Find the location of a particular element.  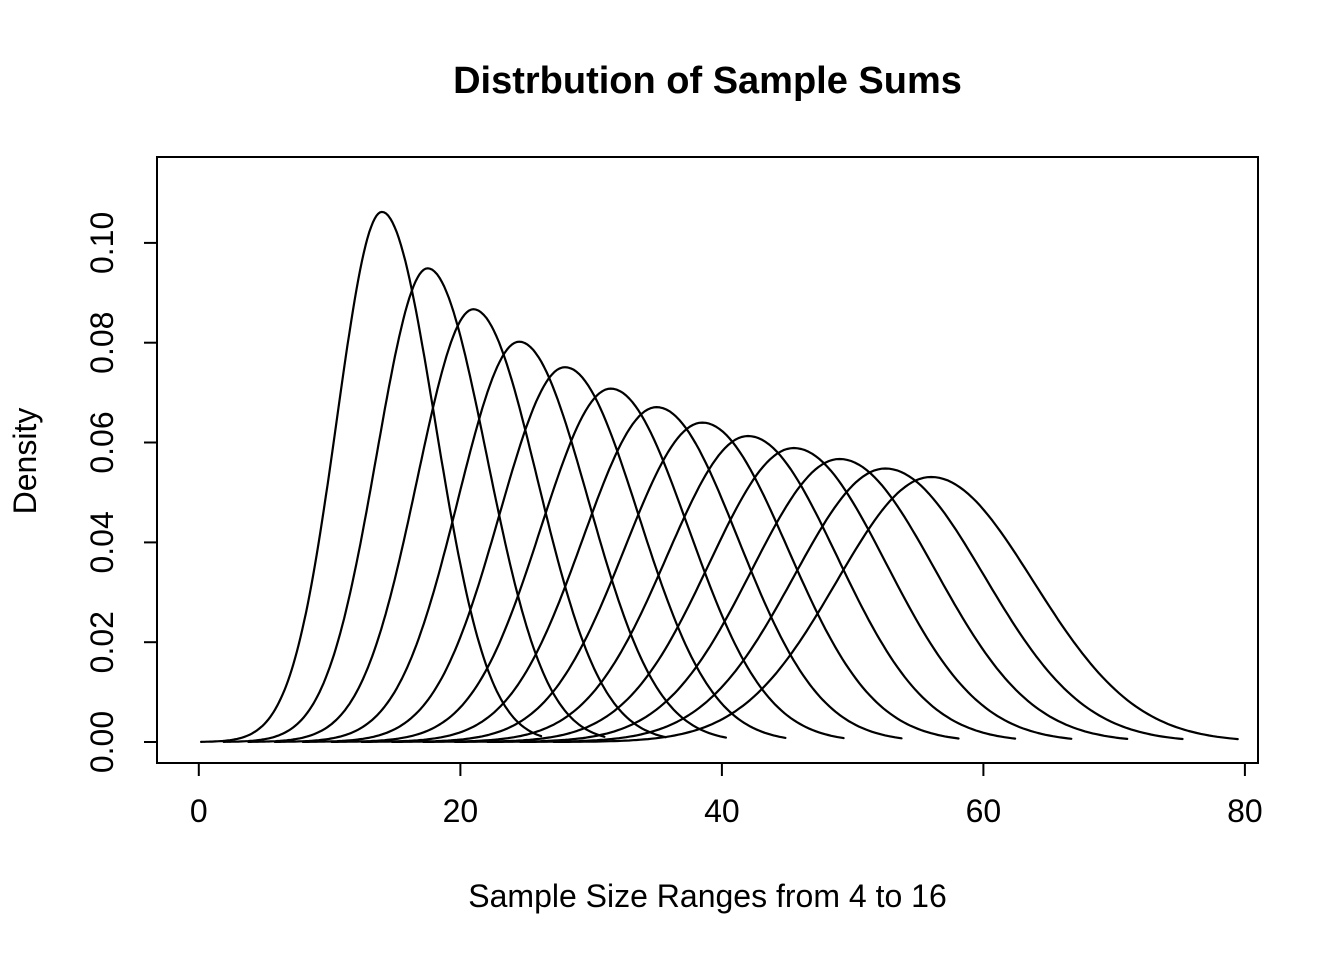

density-curve-n=10 is located at coordinates (631, 574).